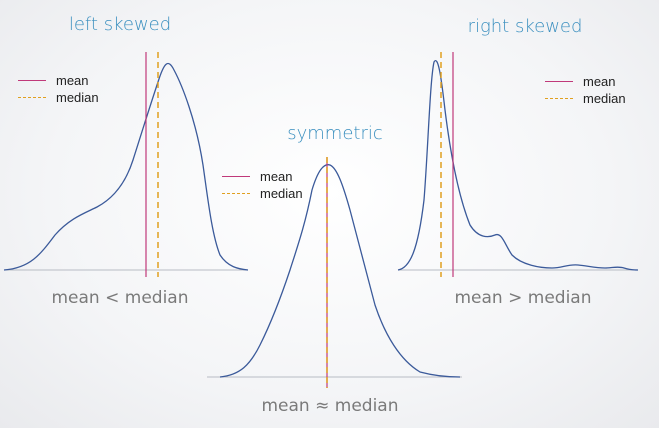  Describe the element at coordinates (604, 98) in the screenshot. I see `right-legend-median-label: median` at that location.